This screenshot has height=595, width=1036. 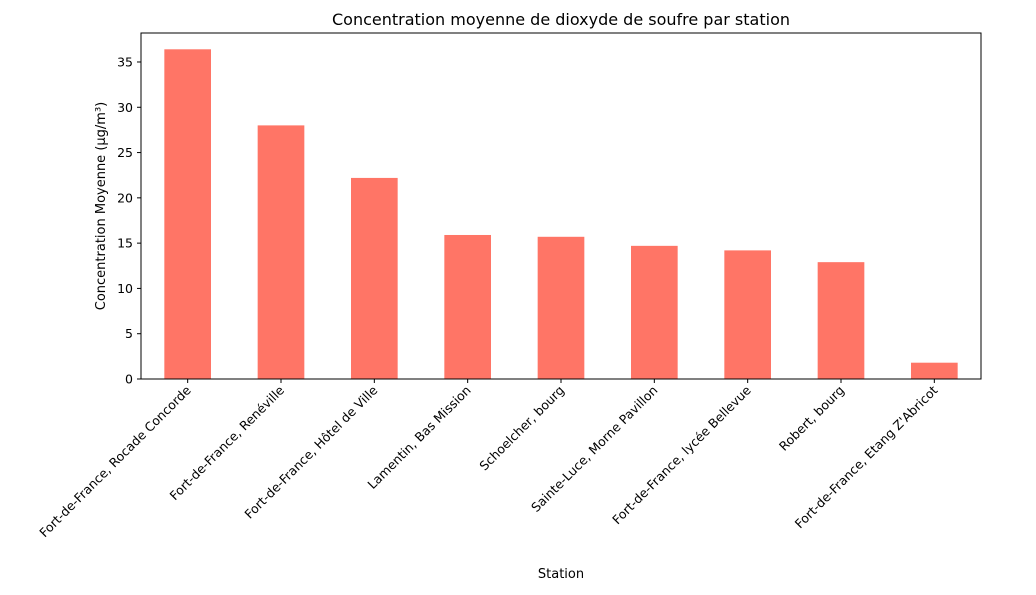 What do you see at coordinates (125, 152) in the screenshot?
I see `y-tick-label-5: 25` at bounding box center [125, 152].